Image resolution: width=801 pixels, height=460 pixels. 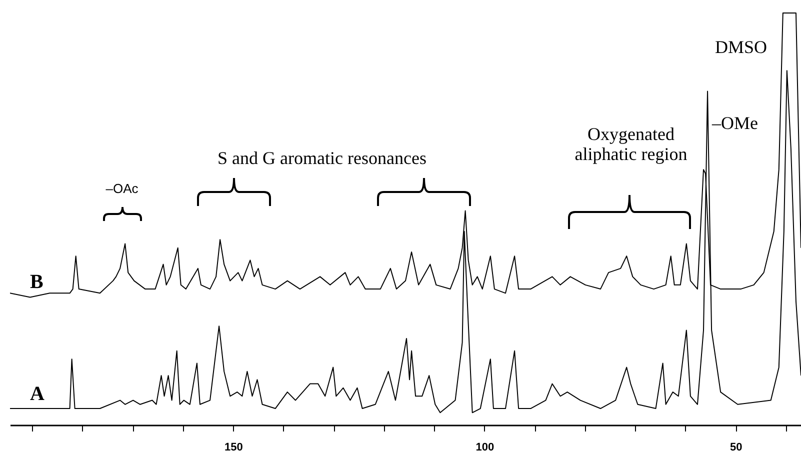 What do you see at coordinates (122, 189) in the screenshot?
I see `annotation: –OAc` at bounding box center [122, 189].